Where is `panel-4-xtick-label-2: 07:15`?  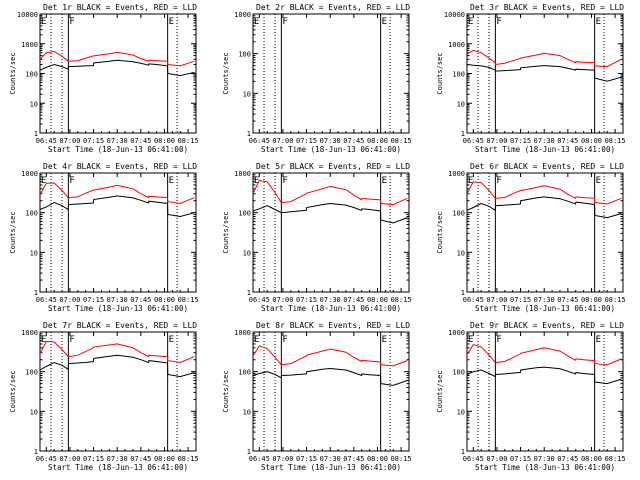 panel-4-xtick-label-2: 07:15 is located at coordinates (93, 300).